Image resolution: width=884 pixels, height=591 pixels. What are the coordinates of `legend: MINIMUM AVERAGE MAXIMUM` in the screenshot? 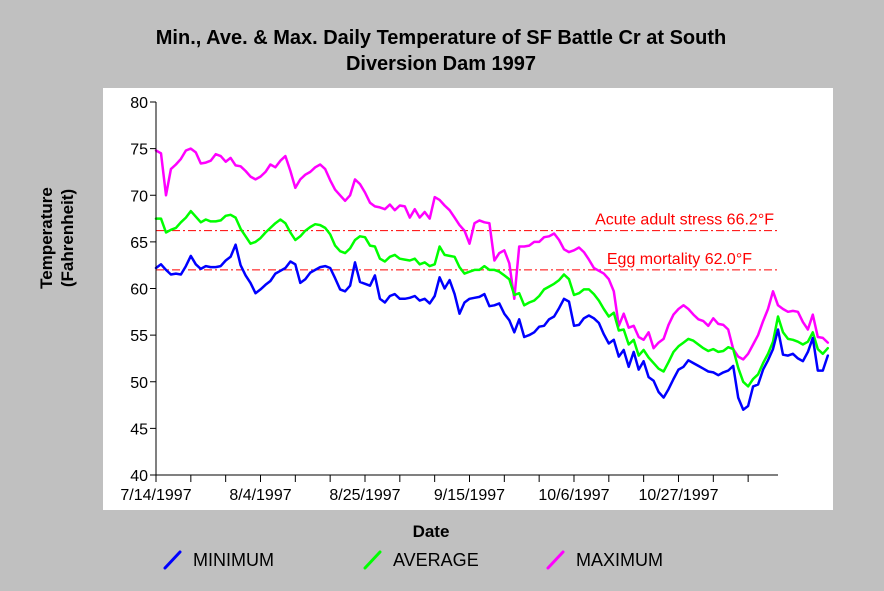 It's located at (413, 560).